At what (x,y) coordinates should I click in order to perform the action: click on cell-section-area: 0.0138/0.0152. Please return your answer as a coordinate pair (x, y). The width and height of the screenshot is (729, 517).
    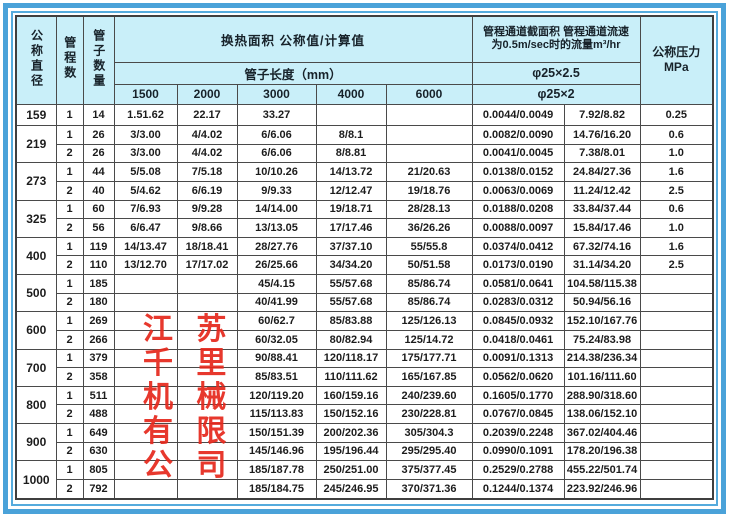
    Looking at the image, I should click on (518, 172).